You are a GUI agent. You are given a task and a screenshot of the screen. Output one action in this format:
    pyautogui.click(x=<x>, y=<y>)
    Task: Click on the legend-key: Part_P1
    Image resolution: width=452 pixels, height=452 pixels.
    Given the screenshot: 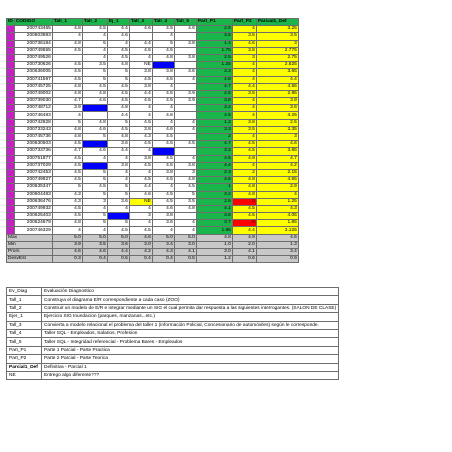 What is the action you would take?
    pyautogui.click(x=24, y=350)
    